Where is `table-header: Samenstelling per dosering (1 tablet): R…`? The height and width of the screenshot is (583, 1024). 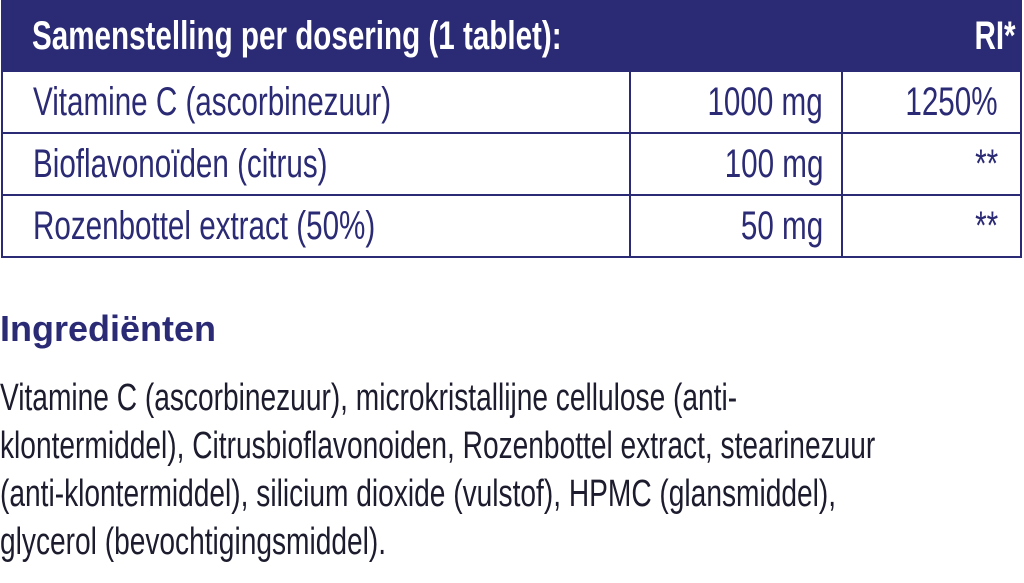 table-header: Samenstelling per dosering (1 tablet): R… is located at coordinates (511, 36).